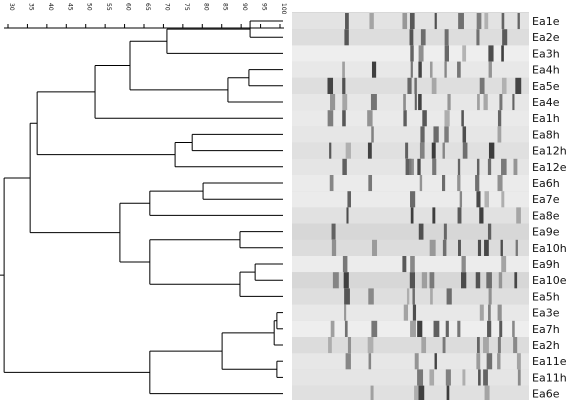 This screenshot has height=400, width=568. I want to click on lane-label: Ea6e, so click(546, 394).